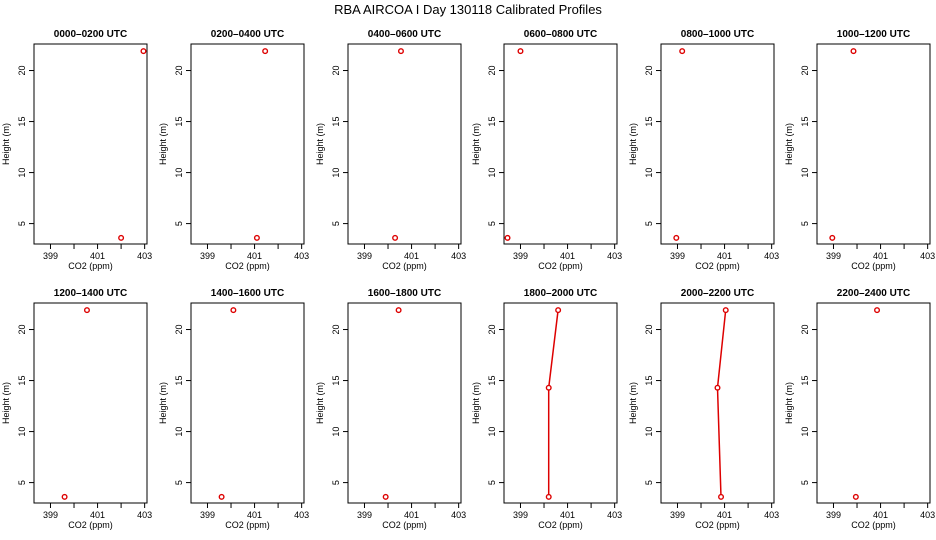 The height and width of the screenshot is (540, 936). Describe the element at coordinates (717, 293) in the screenshot. I see `panel-title: 2000–2200 UTC` at that location.